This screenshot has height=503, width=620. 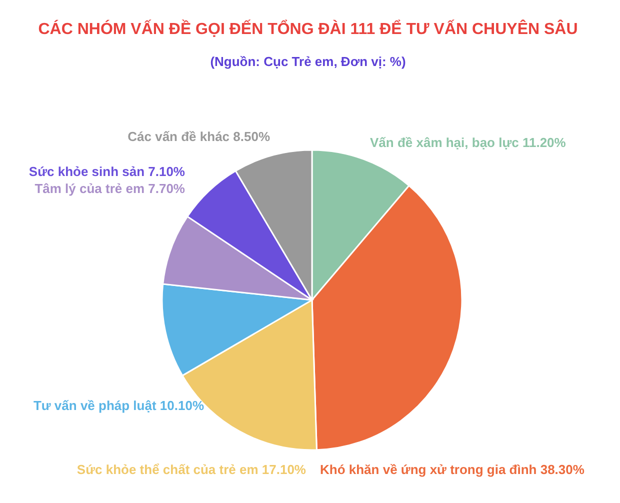 What do you see at coordinates (107, 171) in the screenshot?
I see `slice-label: Sức khỏe sinh sản 7.10%` at bounding box center [107, 171].